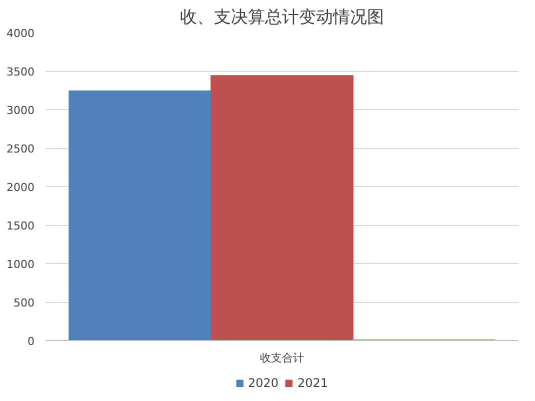  I want to click on y-tick-label: 3500, so click(20, 72).